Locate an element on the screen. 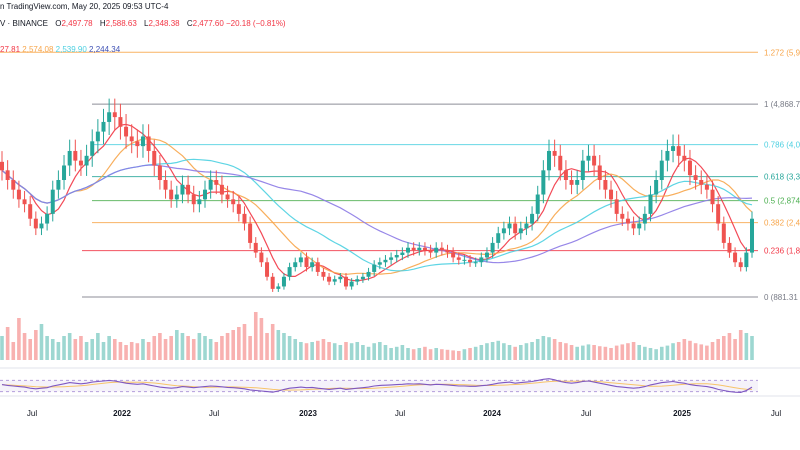 This screenshot has width=800, height=450. fib-label-1_272: 1.272 (5,9 is located at coordinates (782, 52).